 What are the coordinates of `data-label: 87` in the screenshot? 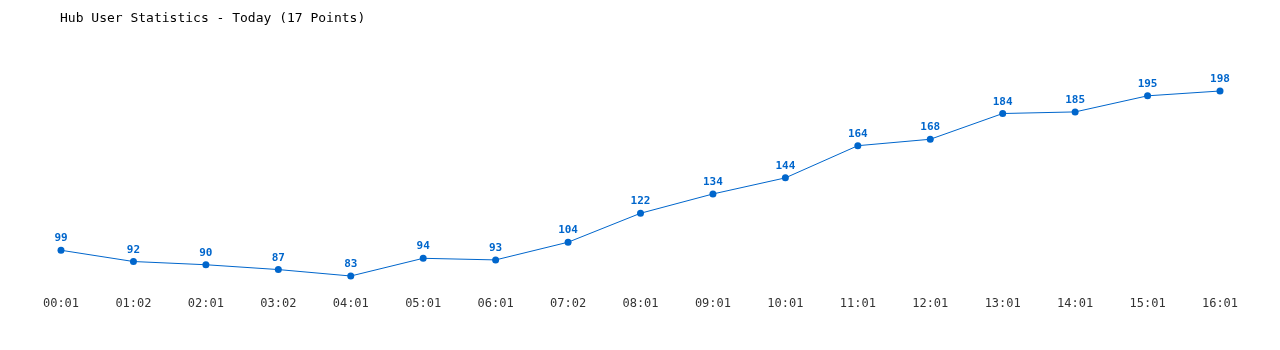 It's located at (278, 257).